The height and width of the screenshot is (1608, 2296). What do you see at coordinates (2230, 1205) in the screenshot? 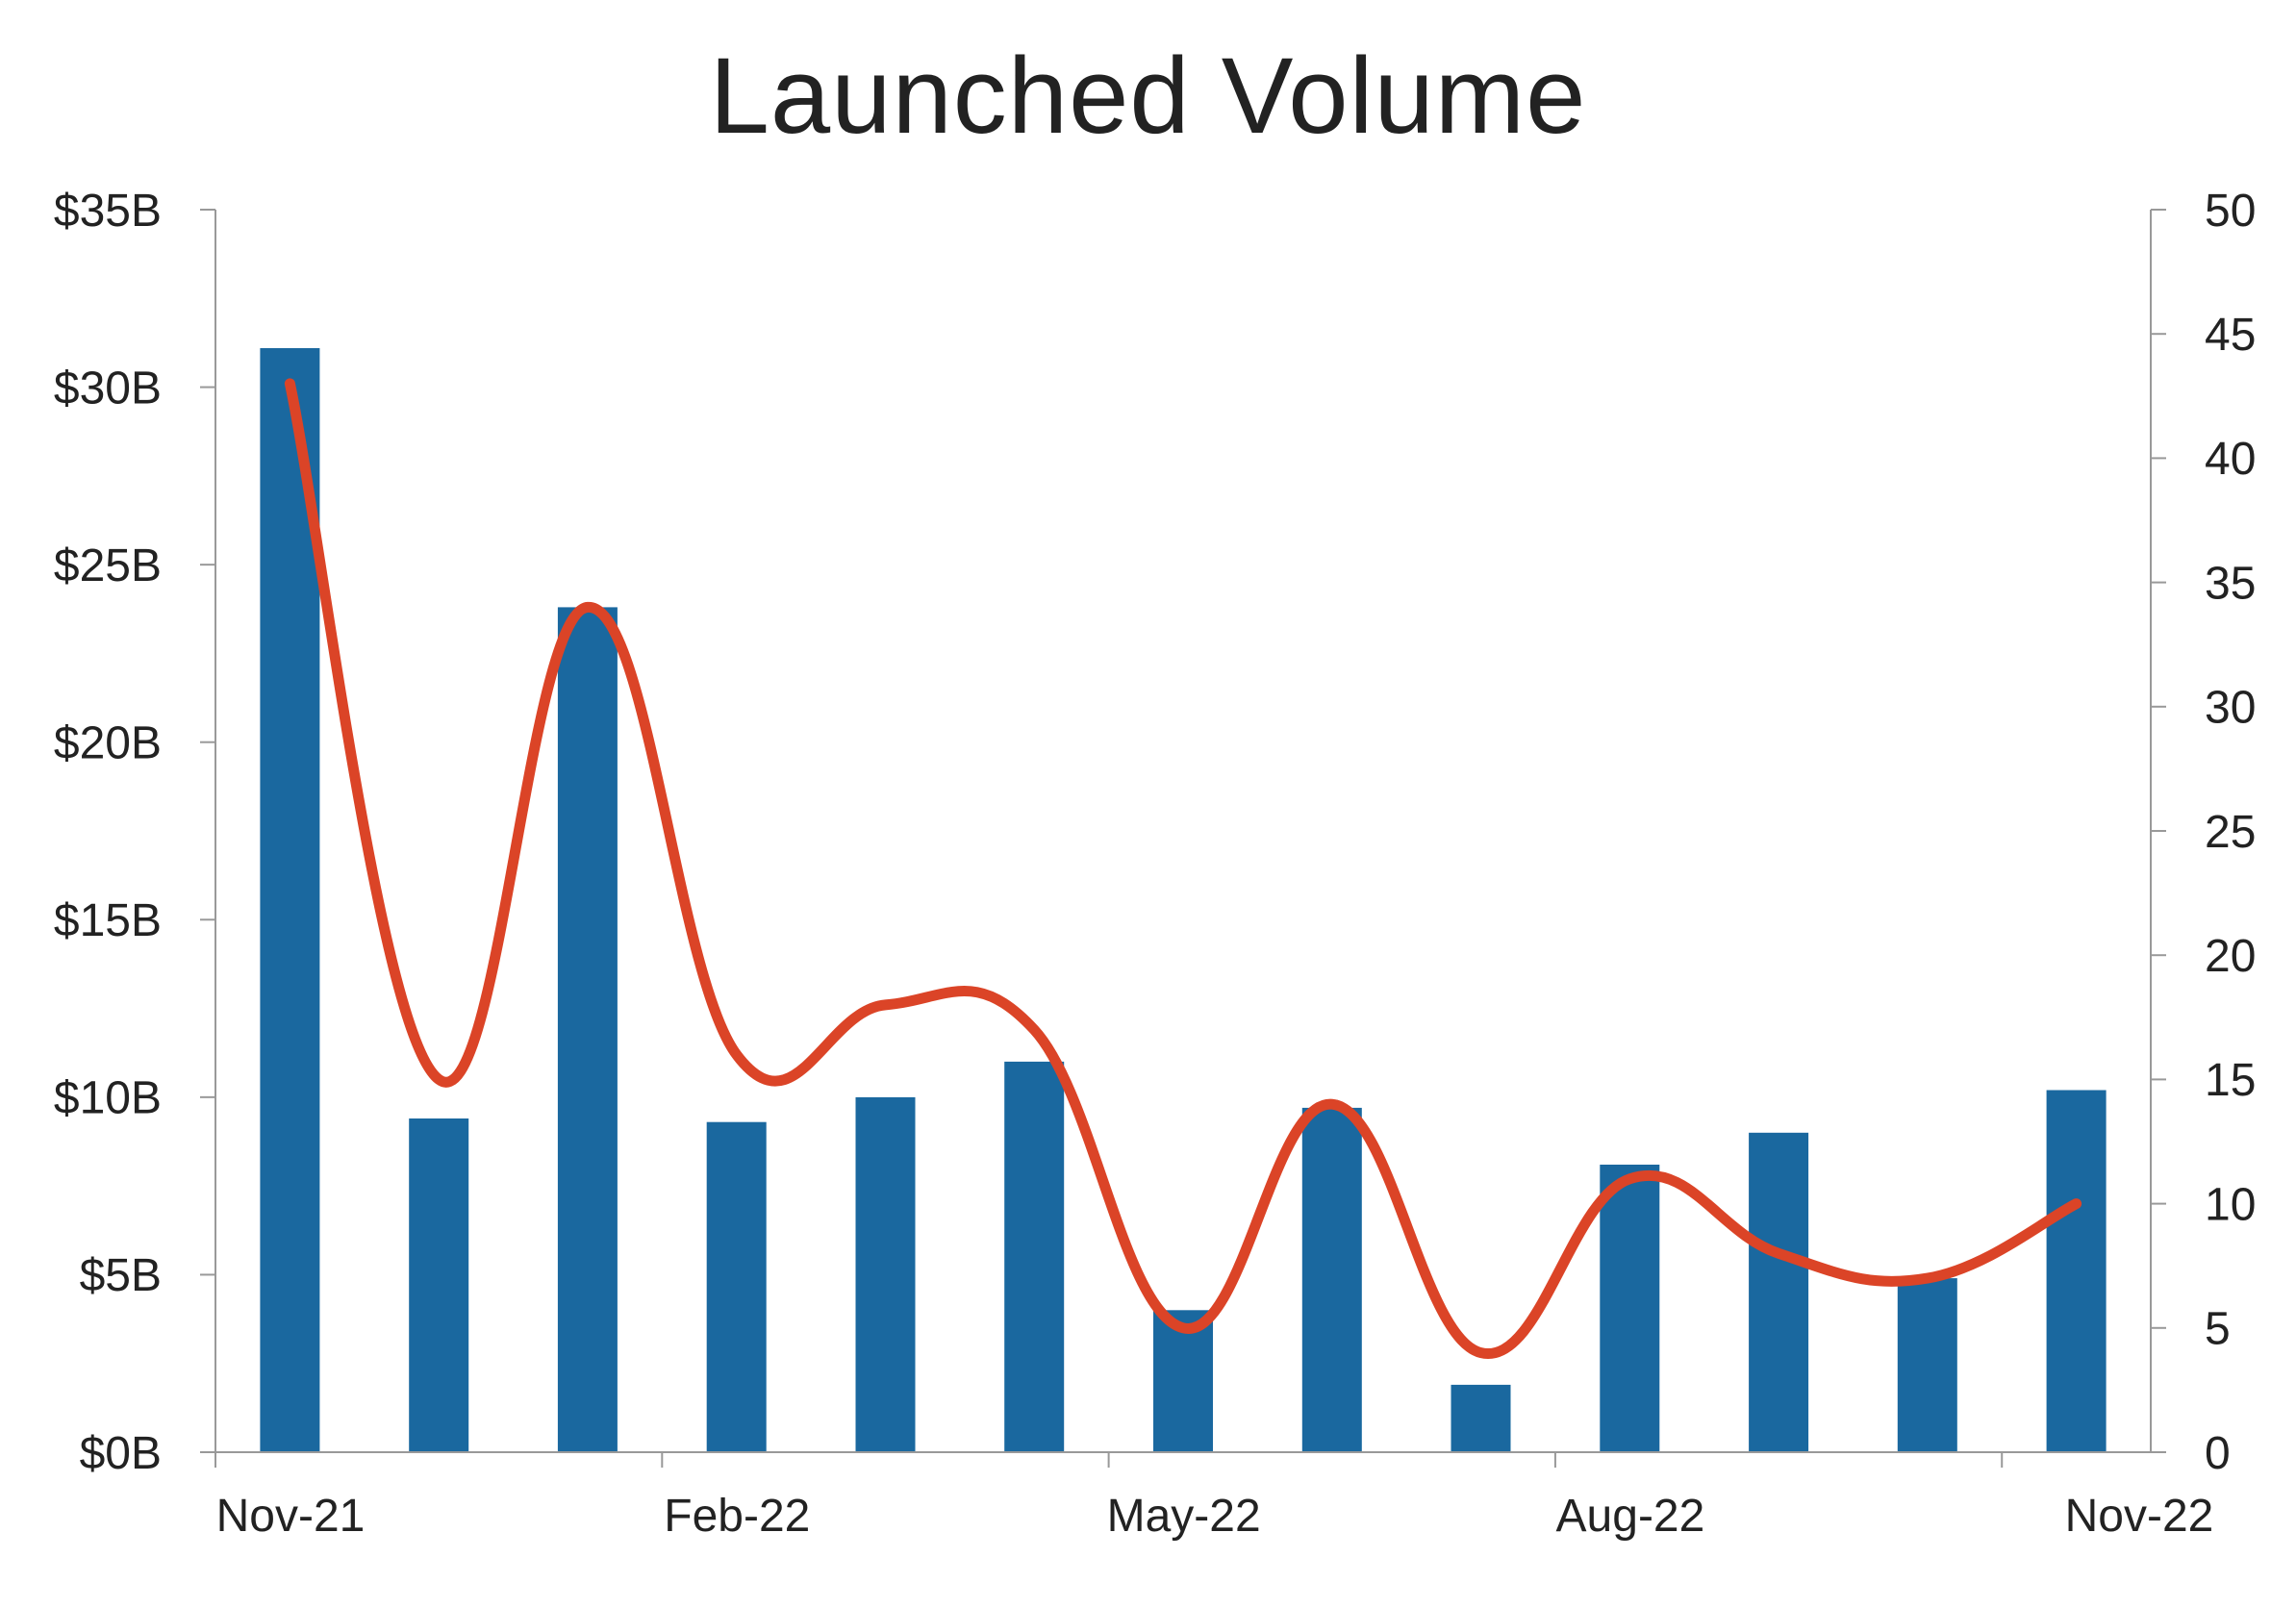
I see `y2-tick-label: 10` at bounding box center [2230, 1205].